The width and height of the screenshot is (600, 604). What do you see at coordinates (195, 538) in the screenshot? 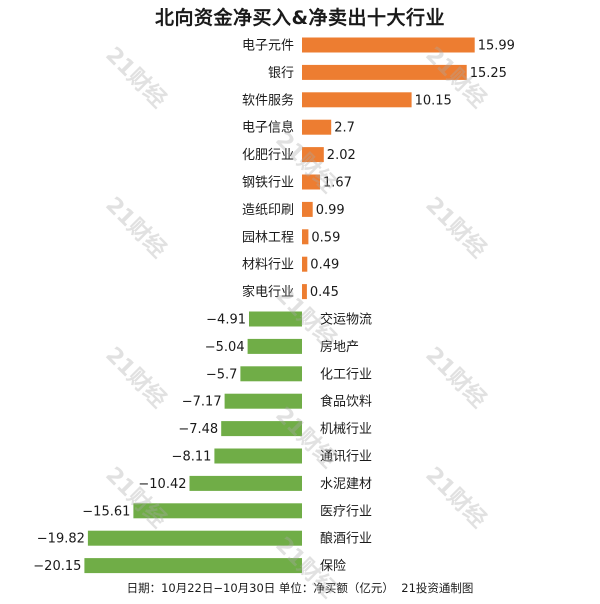
I see `bar-酿酒行业` at bounding box center [195, 538].